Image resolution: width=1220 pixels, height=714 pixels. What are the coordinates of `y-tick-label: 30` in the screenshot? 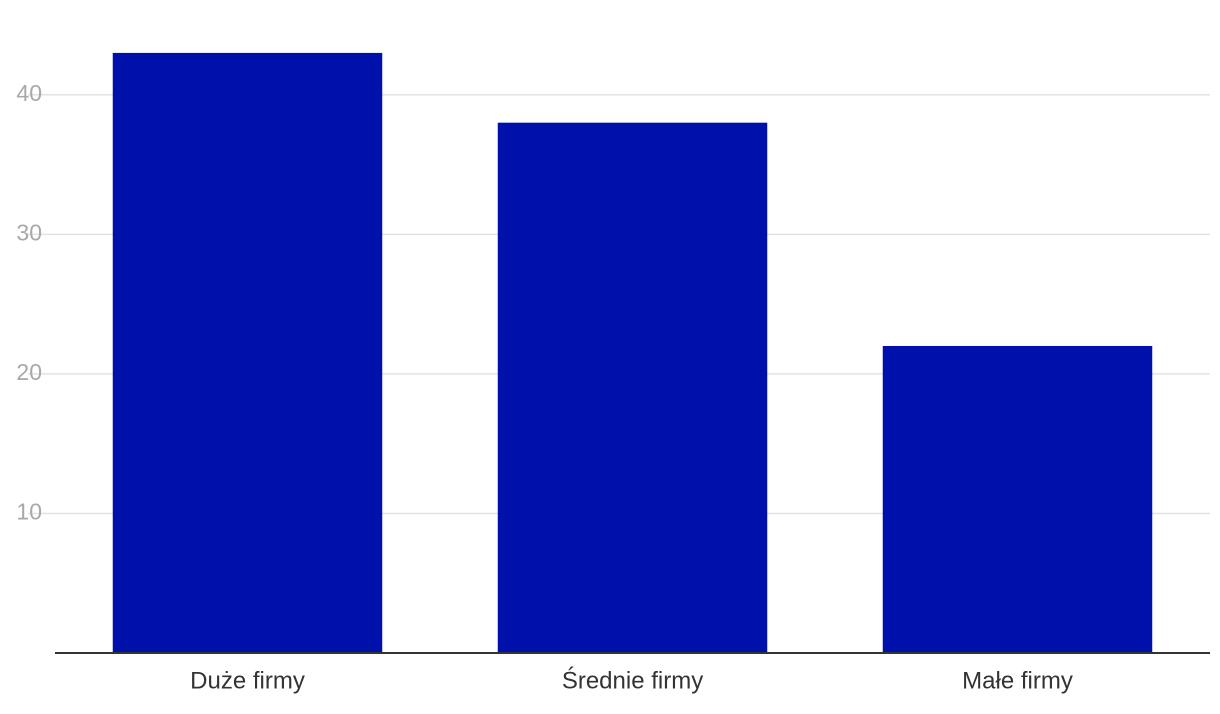 It's located at (29, 232).